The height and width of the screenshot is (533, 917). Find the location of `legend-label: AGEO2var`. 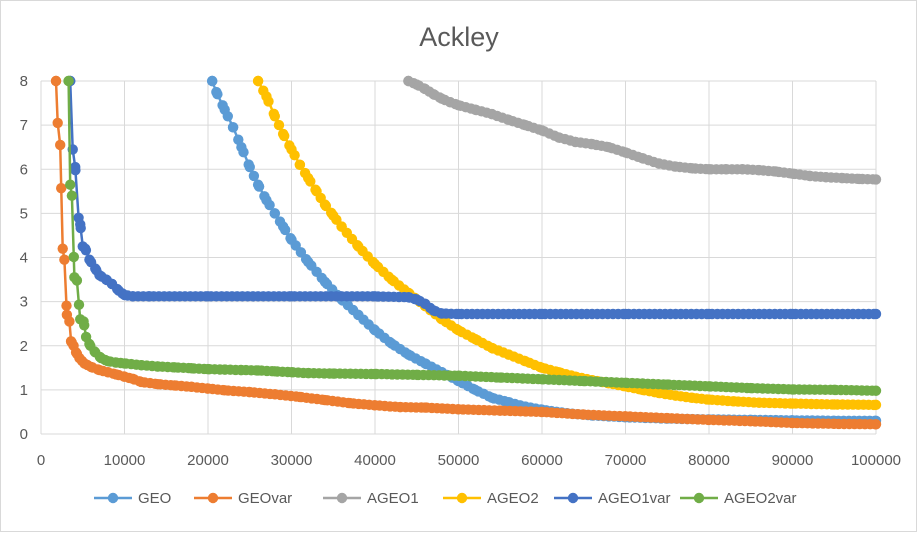

legend-label: AGEO2var is located at coordinates (760, 498).